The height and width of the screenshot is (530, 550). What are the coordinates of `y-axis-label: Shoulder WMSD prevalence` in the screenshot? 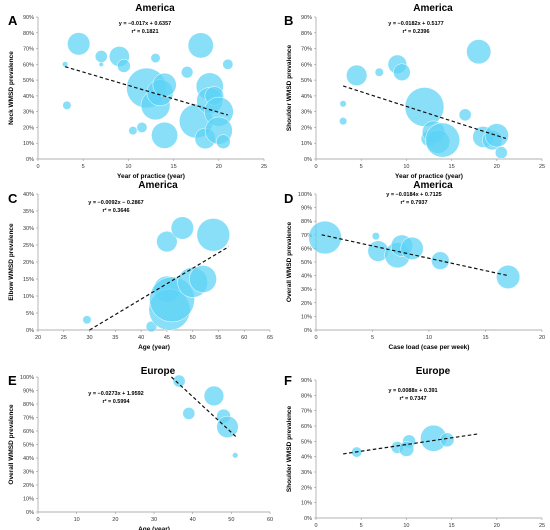 It's located at (289, 87).